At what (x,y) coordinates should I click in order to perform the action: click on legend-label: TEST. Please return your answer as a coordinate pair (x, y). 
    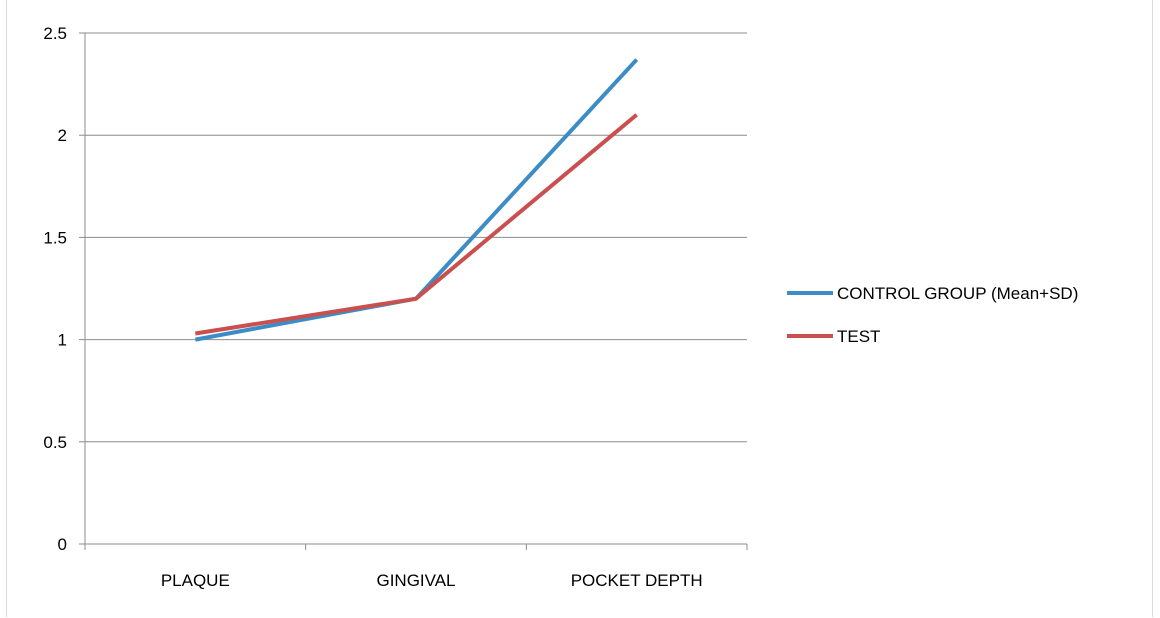
    Looking at the image, I should click on (858, 336).